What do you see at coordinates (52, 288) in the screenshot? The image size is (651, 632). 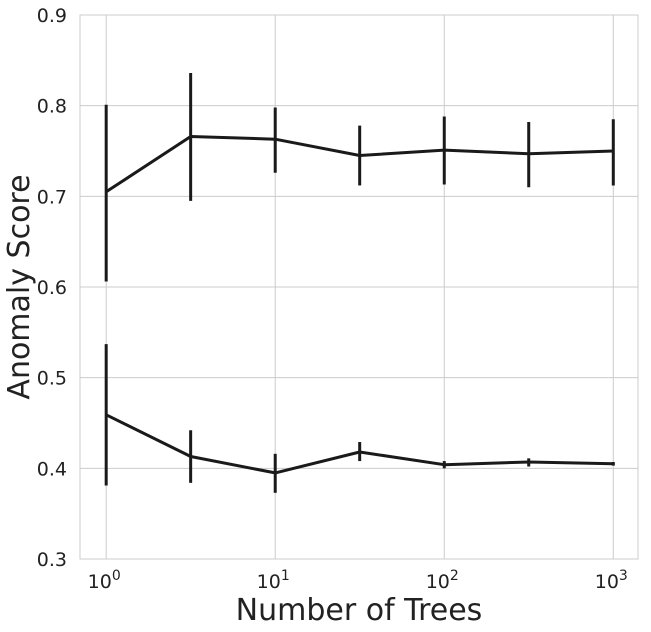 I see `y-tick-label: 0.6` at bounding box center [52, 288].